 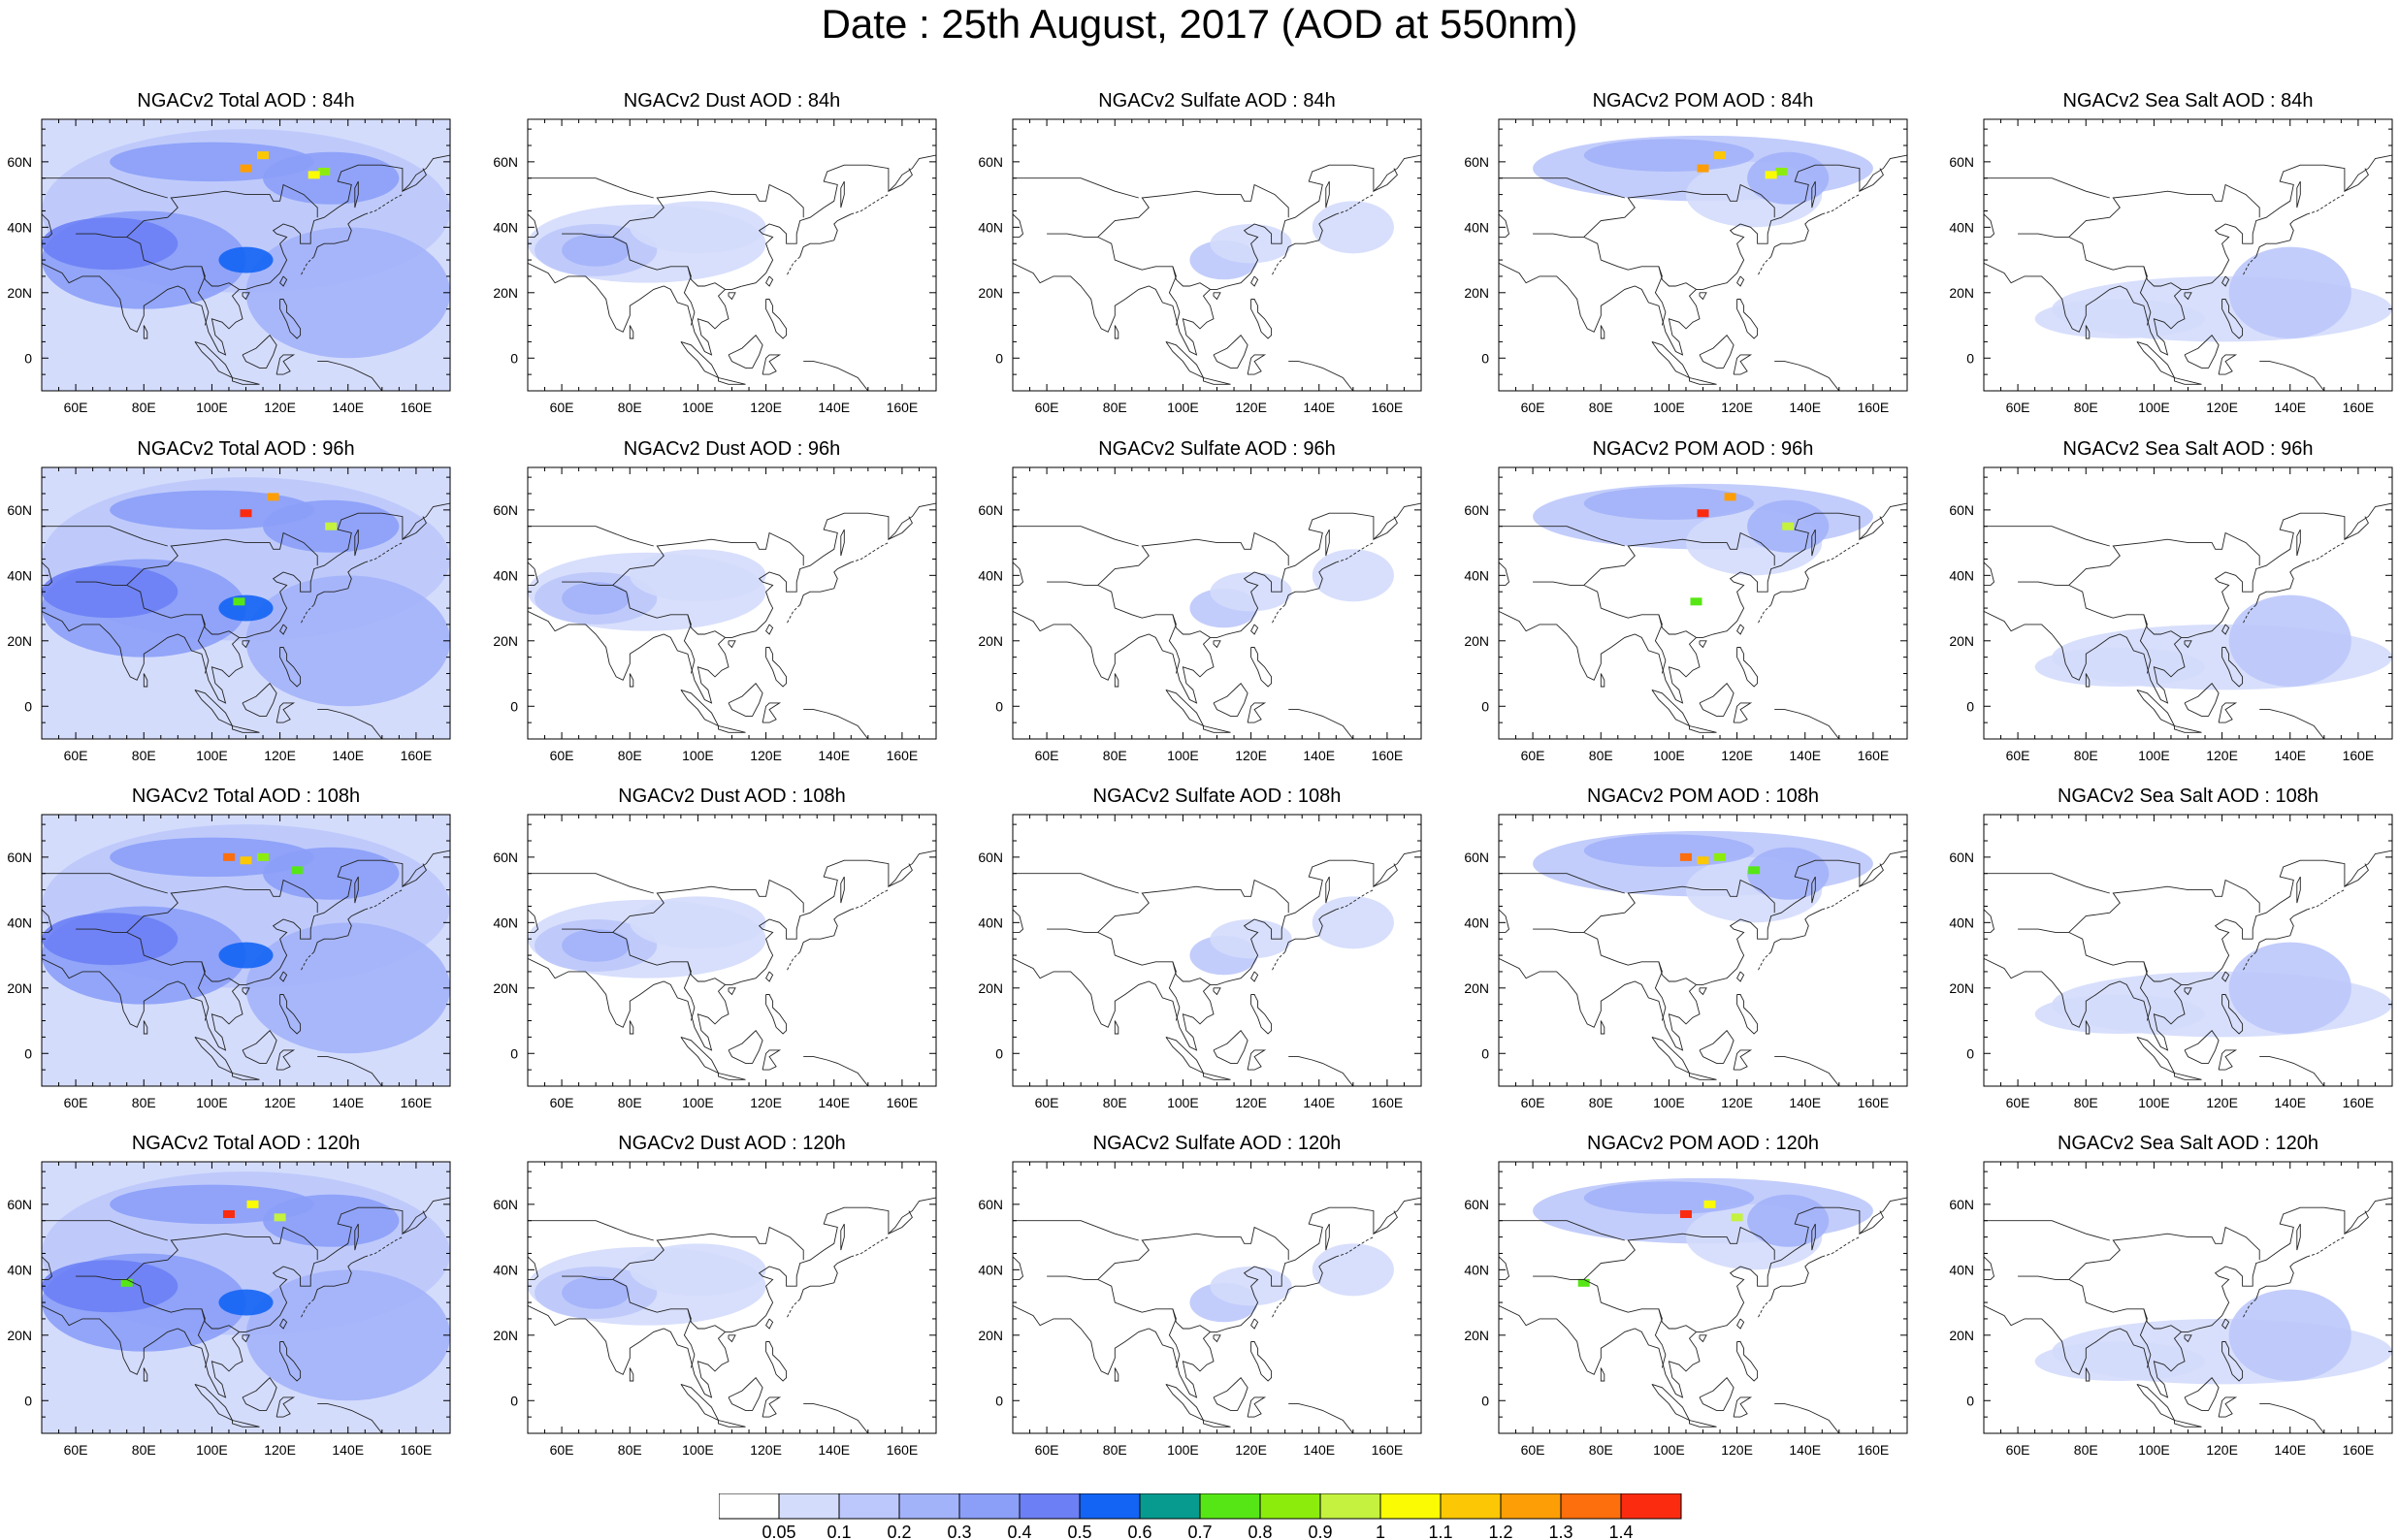 I want to click on map-panel-sulfate: 60E 80E 100E 120E 140E 160E 60N 40N 20N 0, so click(x=1200, y=266).